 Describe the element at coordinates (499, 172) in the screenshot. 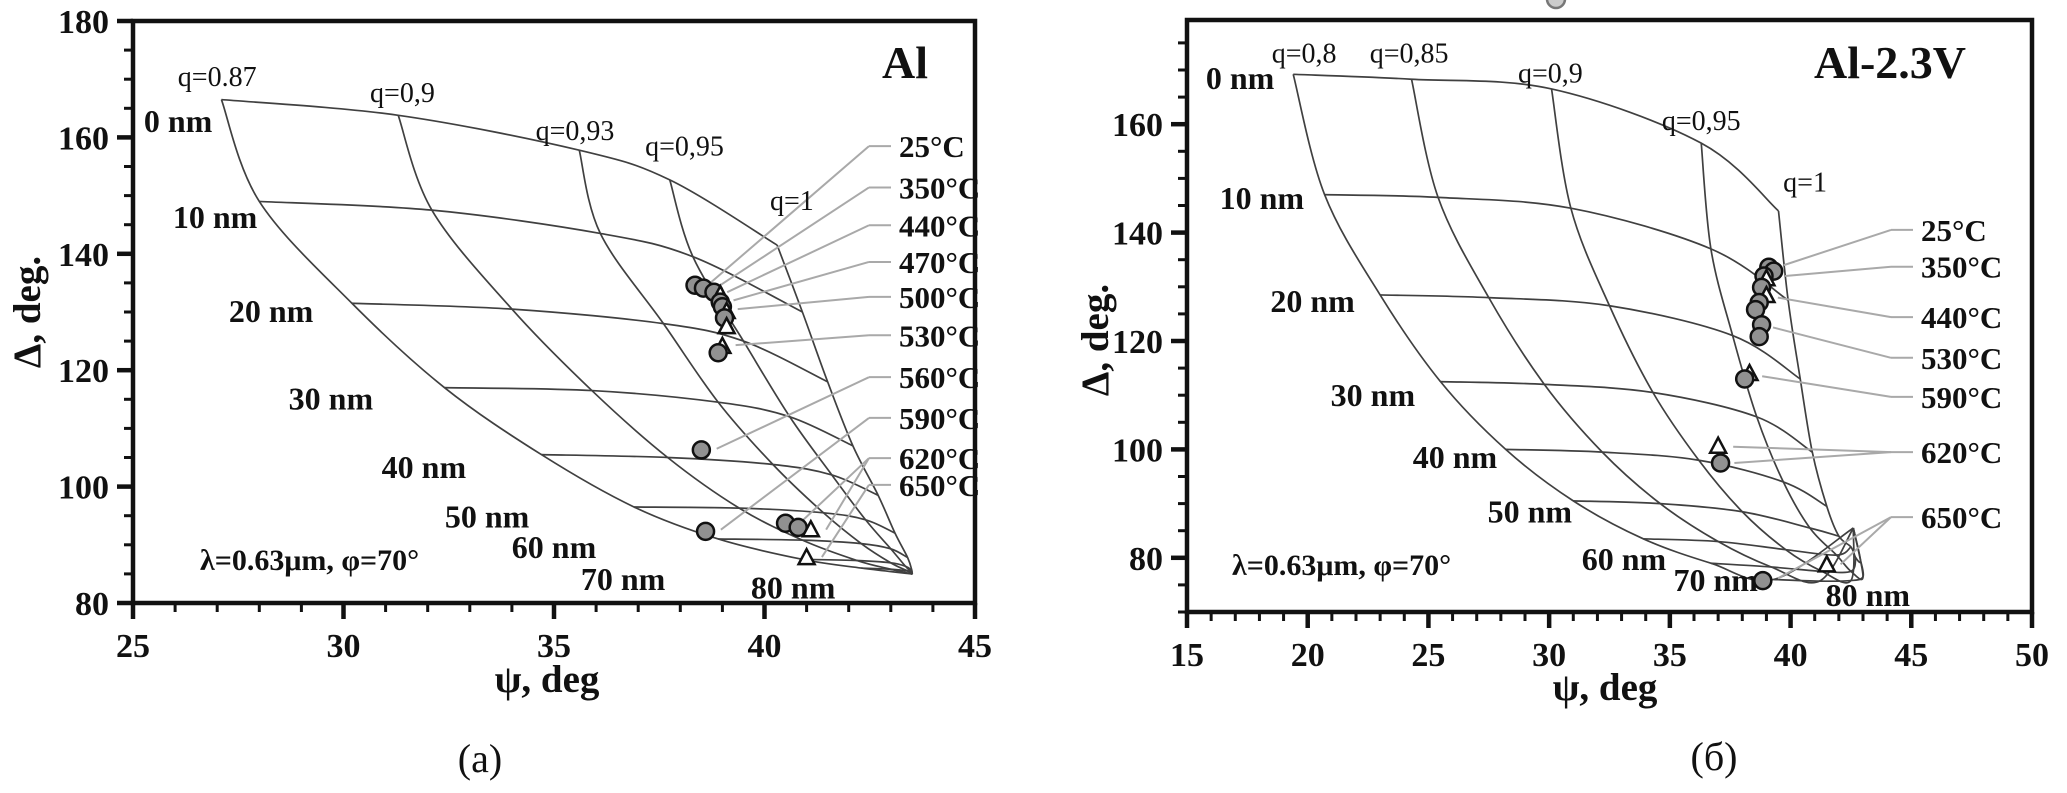

I see `thickness-grid-line-0nm` at that location.